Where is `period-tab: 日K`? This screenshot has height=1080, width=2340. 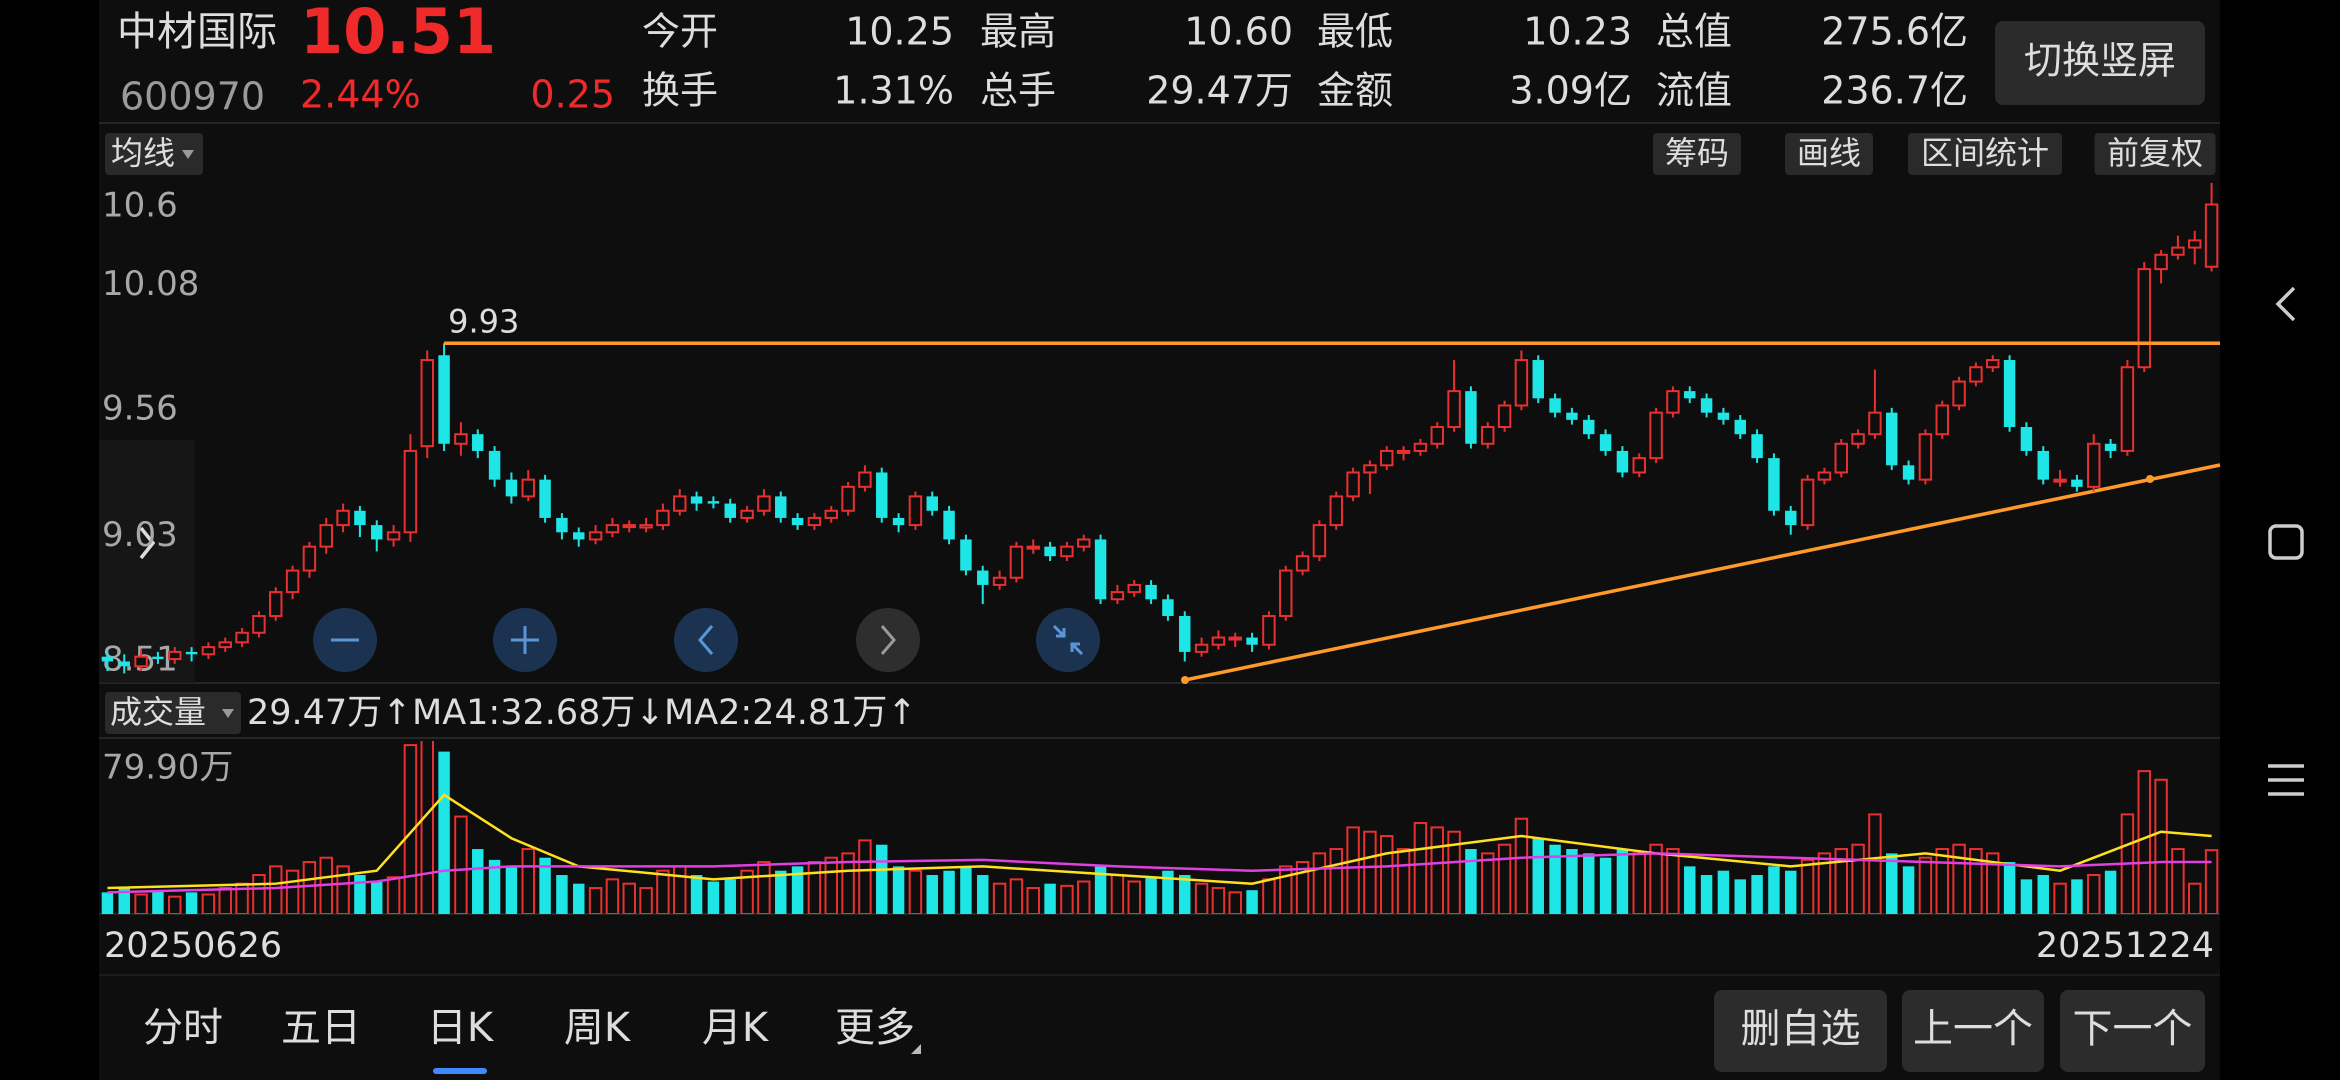
period-tab: 日K is located at coordinates (461, 1039).